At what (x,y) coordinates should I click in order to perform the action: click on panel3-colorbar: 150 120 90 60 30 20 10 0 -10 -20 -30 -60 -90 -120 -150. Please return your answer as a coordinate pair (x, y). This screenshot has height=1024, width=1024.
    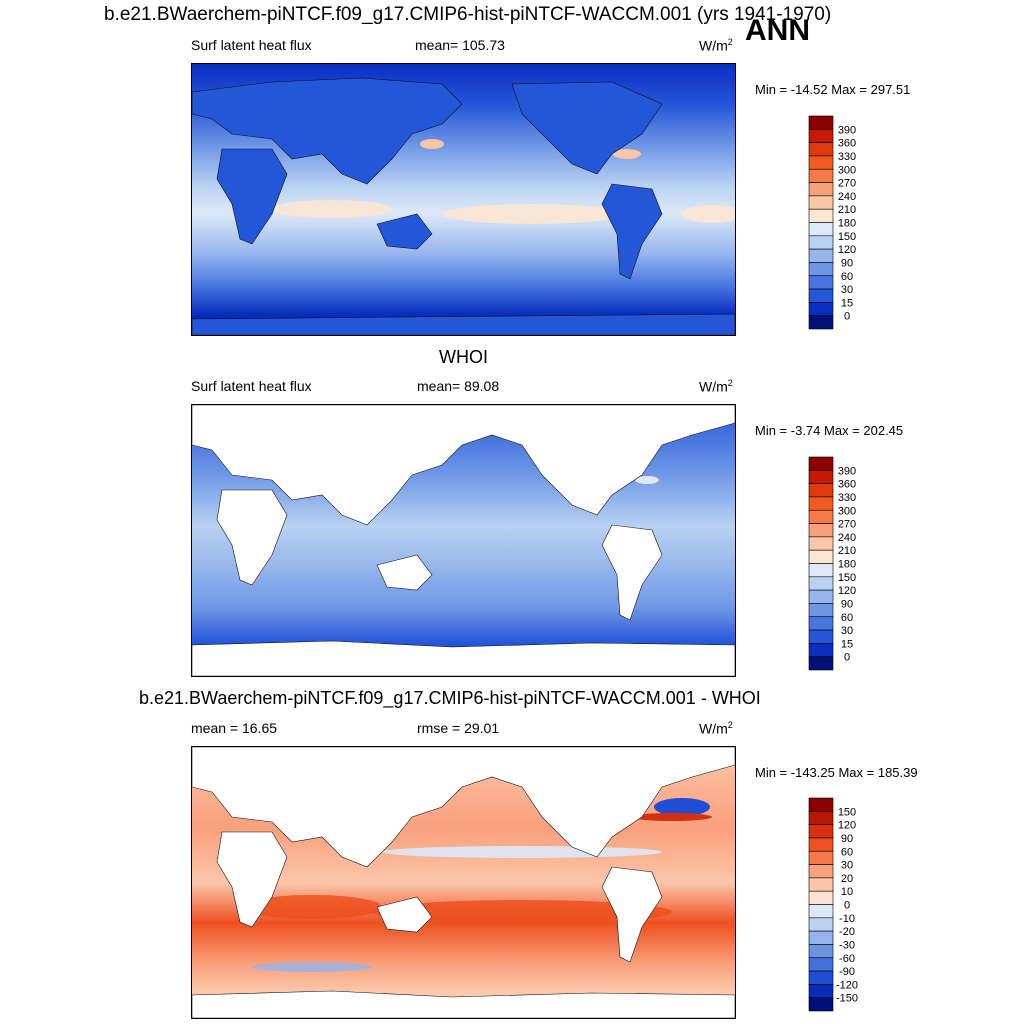
    Looking at the image, I should click on (838, 904).